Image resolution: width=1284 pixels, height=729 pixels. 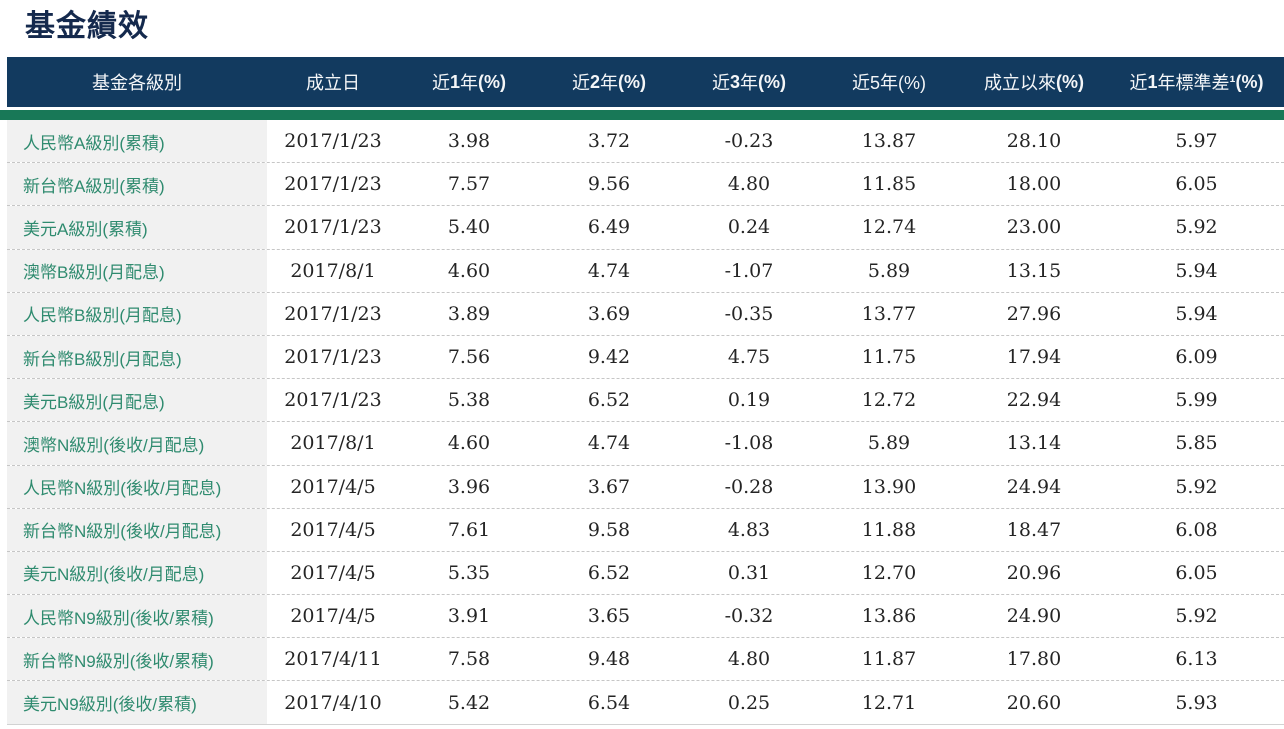 What do you see at coordinates (1196, 572) in the screenshot?
I see `performance-value: 6.05` at bounding box center [1196, 572].